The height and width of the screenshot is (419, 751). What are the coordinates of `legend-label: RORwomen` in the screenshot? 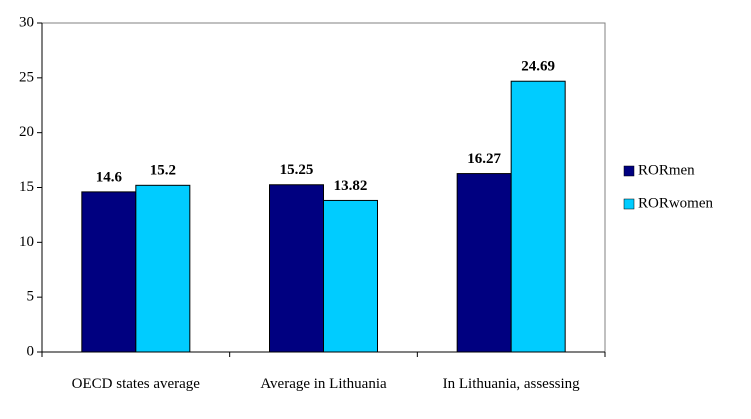 It's located at (676, 203).